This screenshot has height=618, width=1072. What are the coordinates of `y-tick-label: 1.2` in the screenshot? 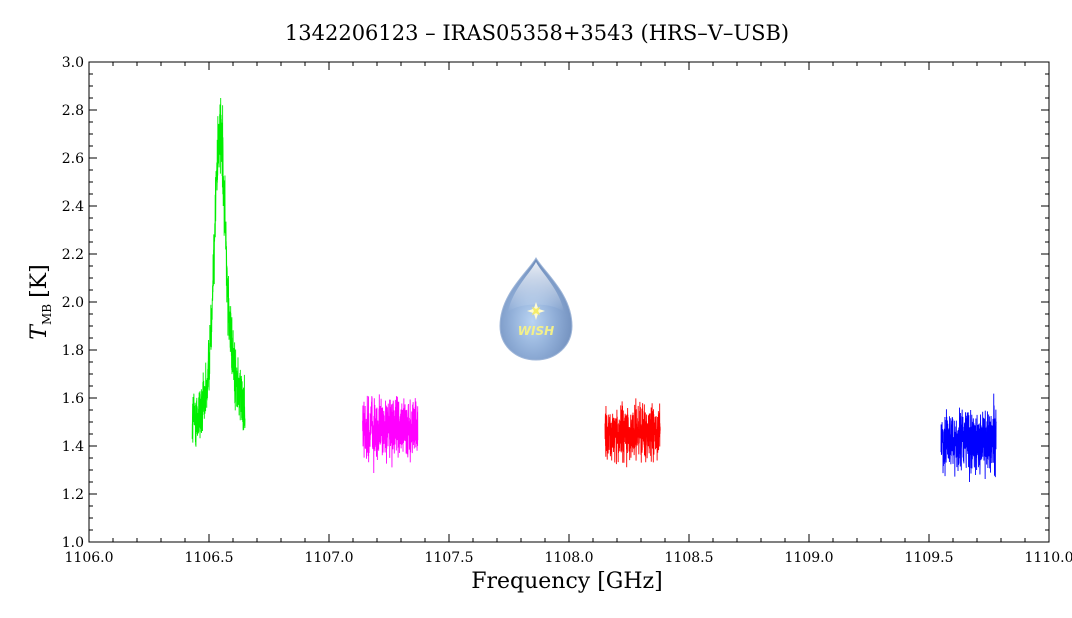 It's located at (73, 495).